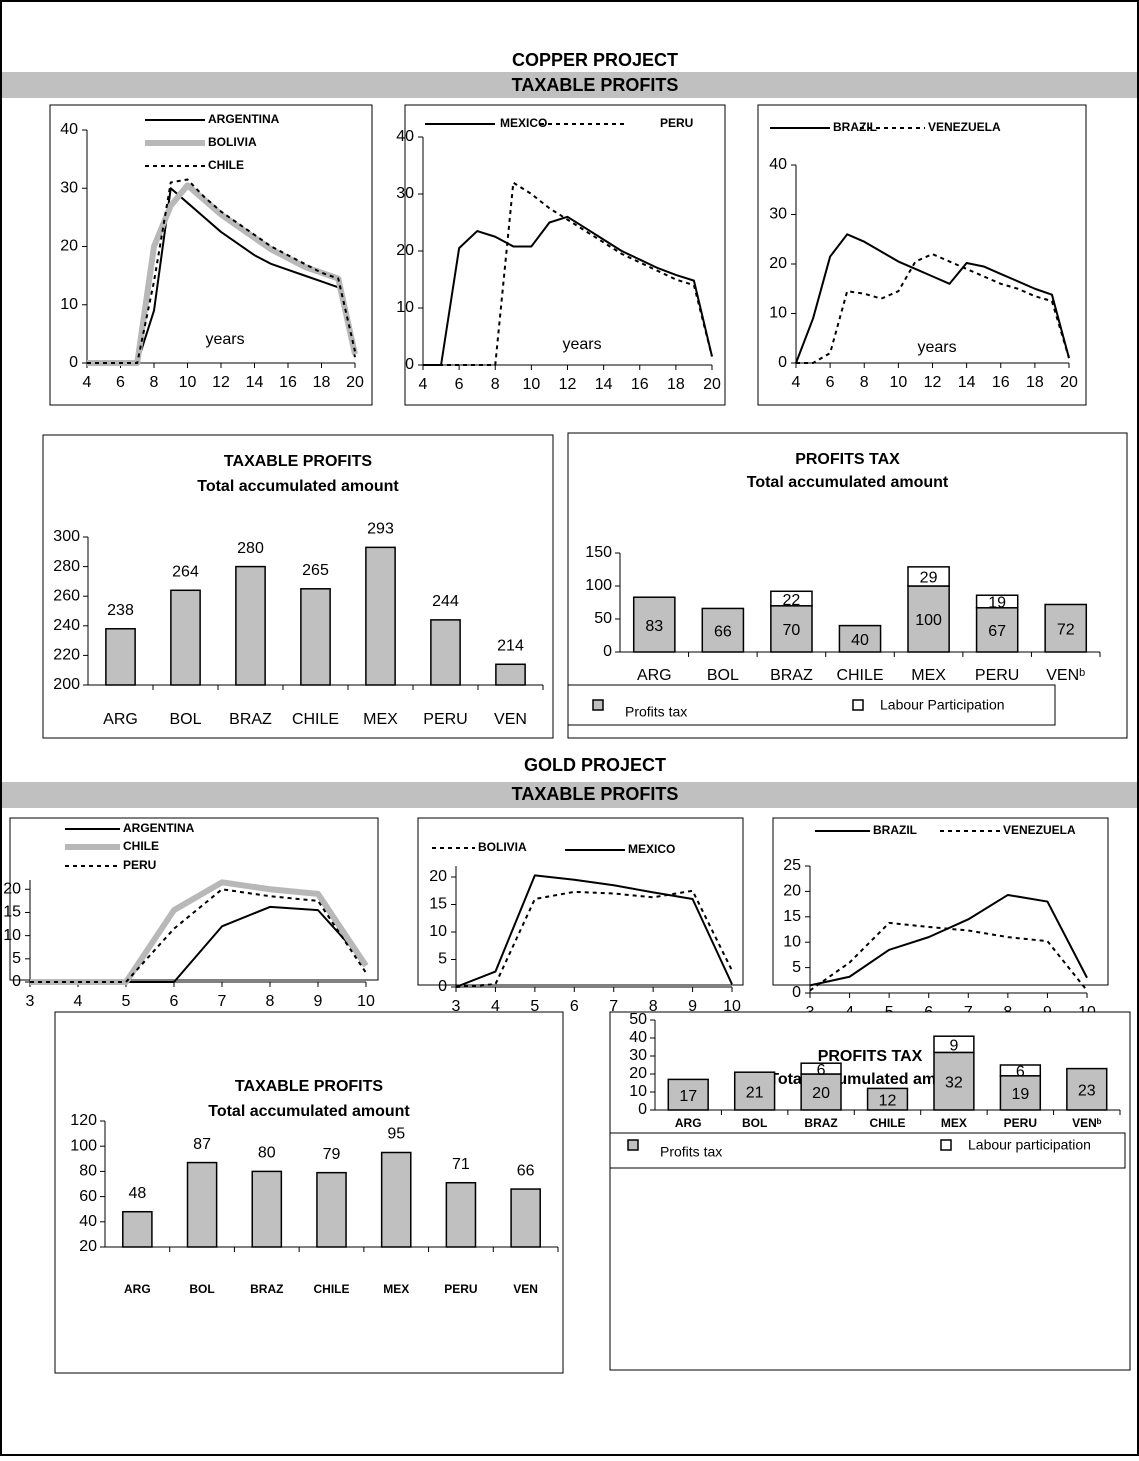 The height and width of the screenshot is (1461, 1139). I want to click on y-tick-label: 25, so click(792, 865).